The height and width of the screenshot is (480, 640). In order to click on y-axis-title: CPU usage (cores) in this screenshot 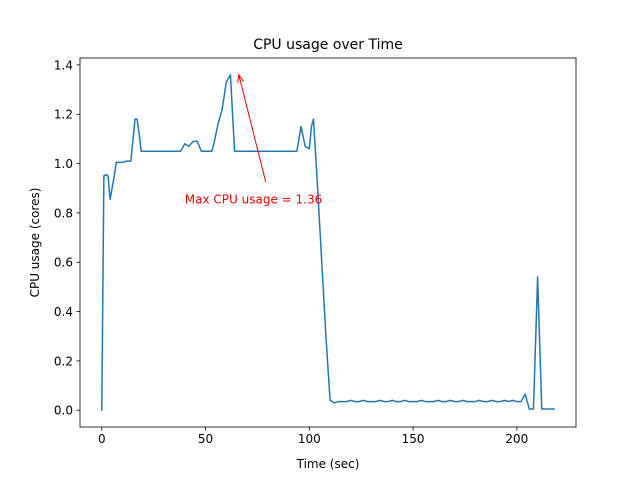, I will do `click(35, 243)`.